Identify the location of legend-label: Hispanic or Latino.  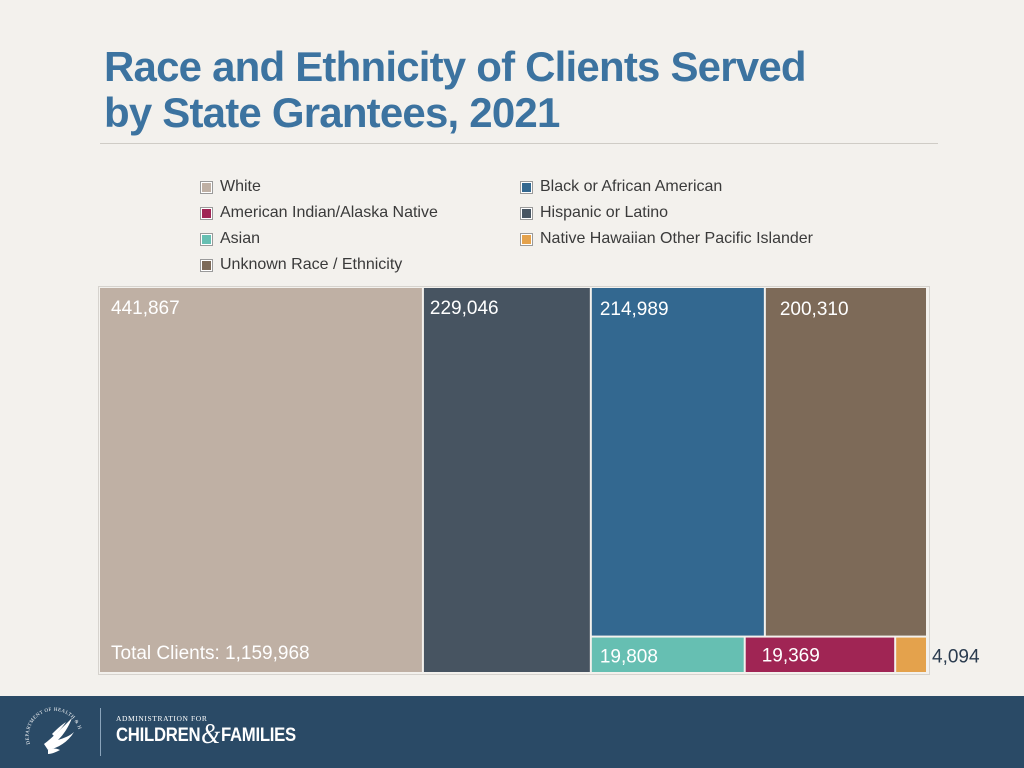
(604, 212).